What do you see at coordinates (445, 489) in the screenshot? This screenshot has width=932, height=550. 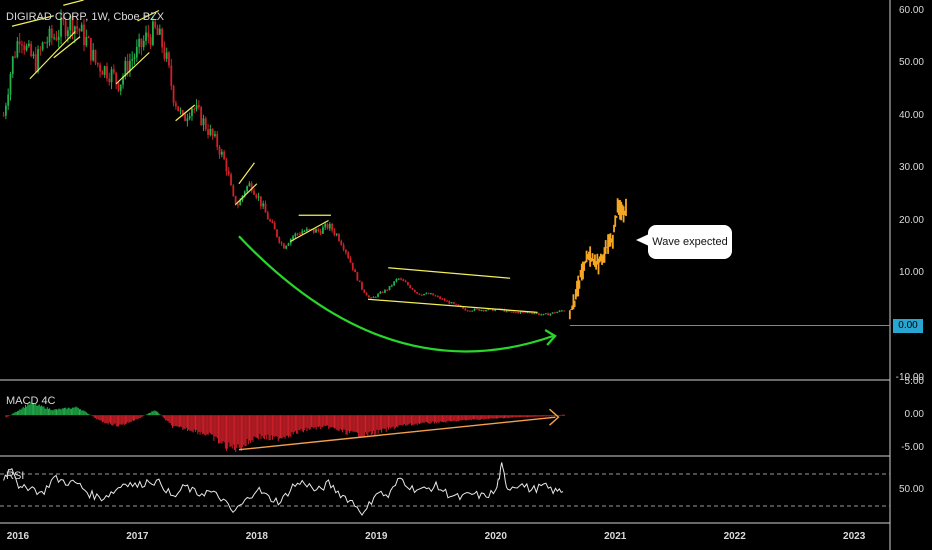 I see `rsi-line` at bounding box center [445, 489].